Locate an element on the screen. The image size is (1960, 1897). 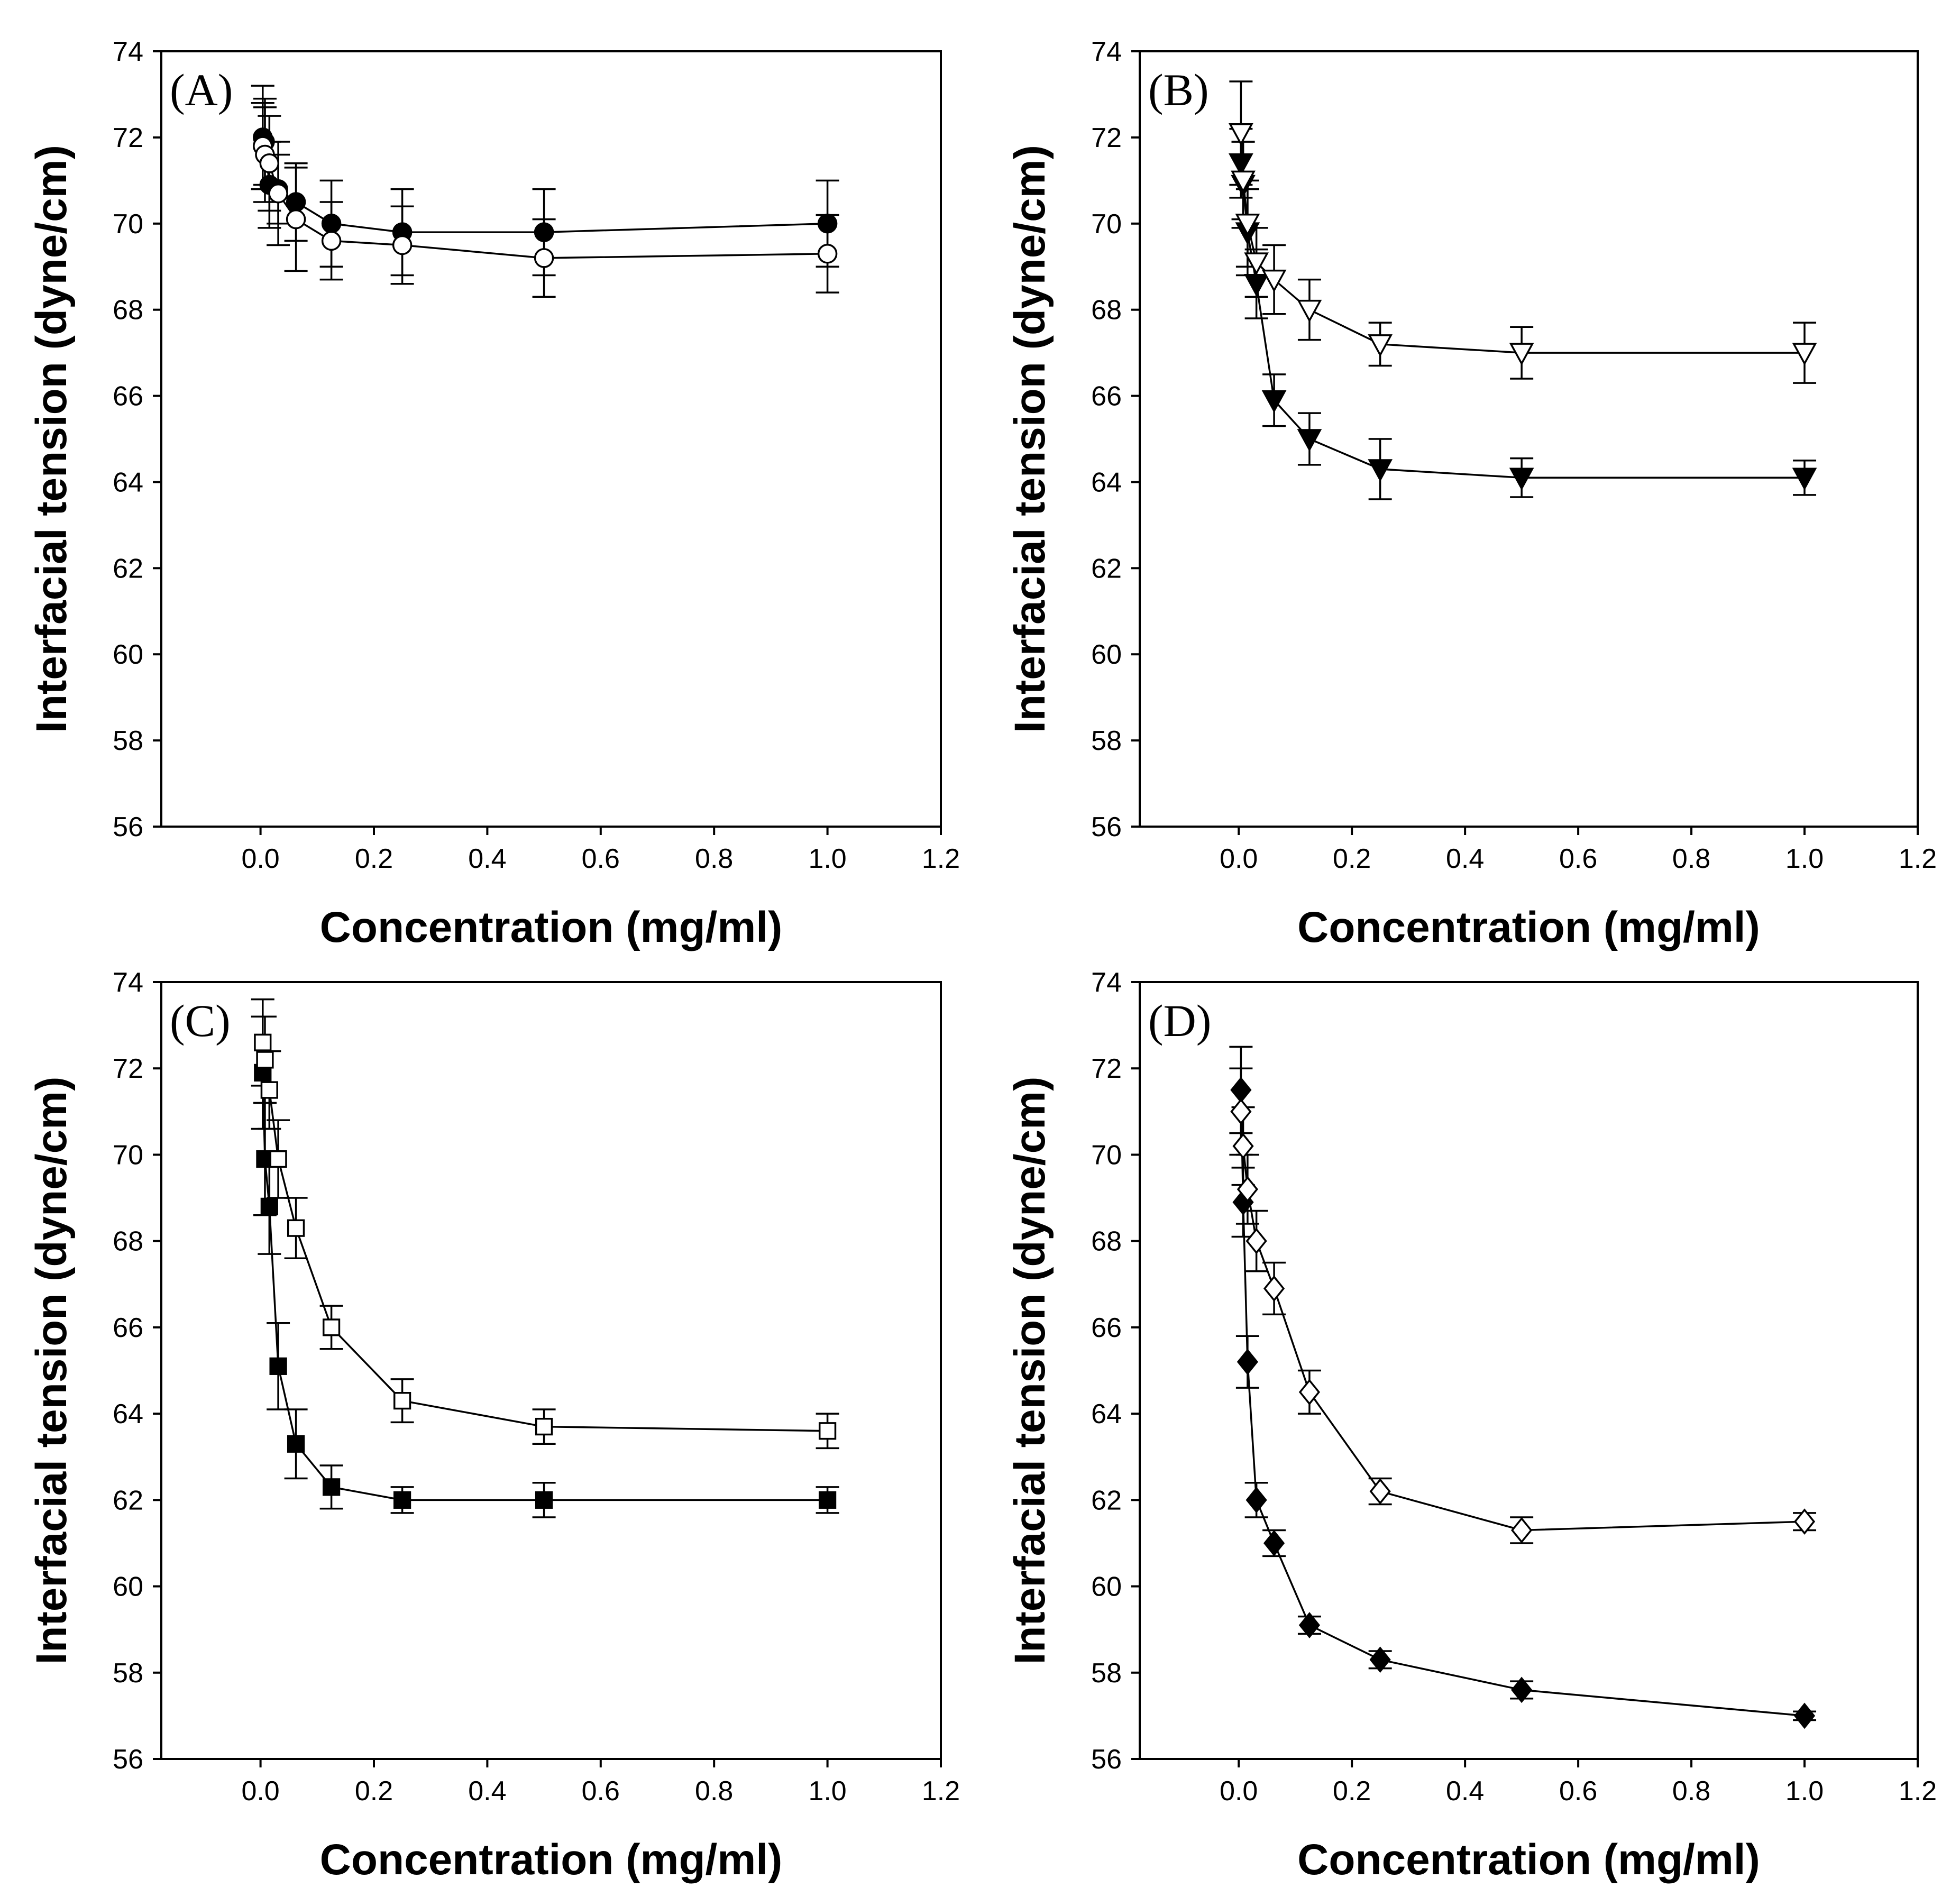
y-tick-label: 60 is located at coordinates (128, 1587).